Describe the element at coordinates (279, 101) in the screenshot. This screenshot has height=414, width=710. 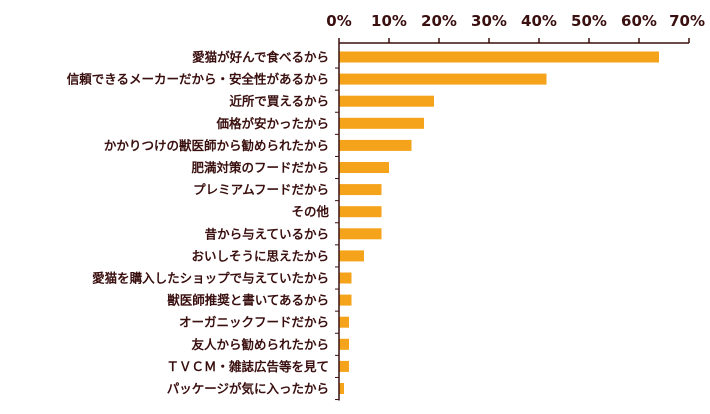
I see `category-label: 近所で買えるから` at that location.